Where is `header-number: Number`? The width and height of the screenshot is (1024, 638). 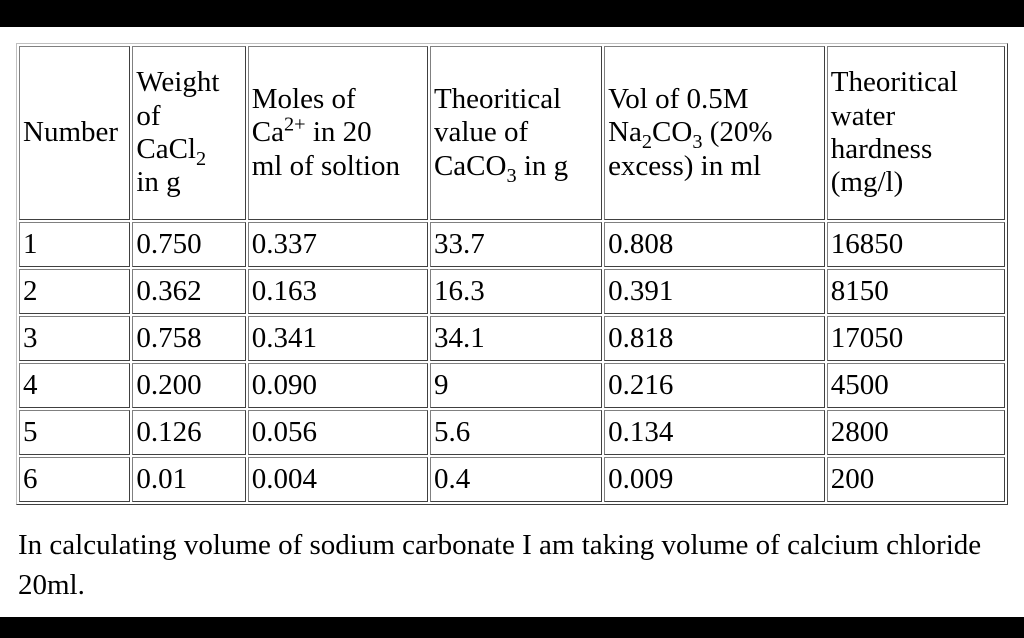
header-number: Number is located at coordinates (75, 133).